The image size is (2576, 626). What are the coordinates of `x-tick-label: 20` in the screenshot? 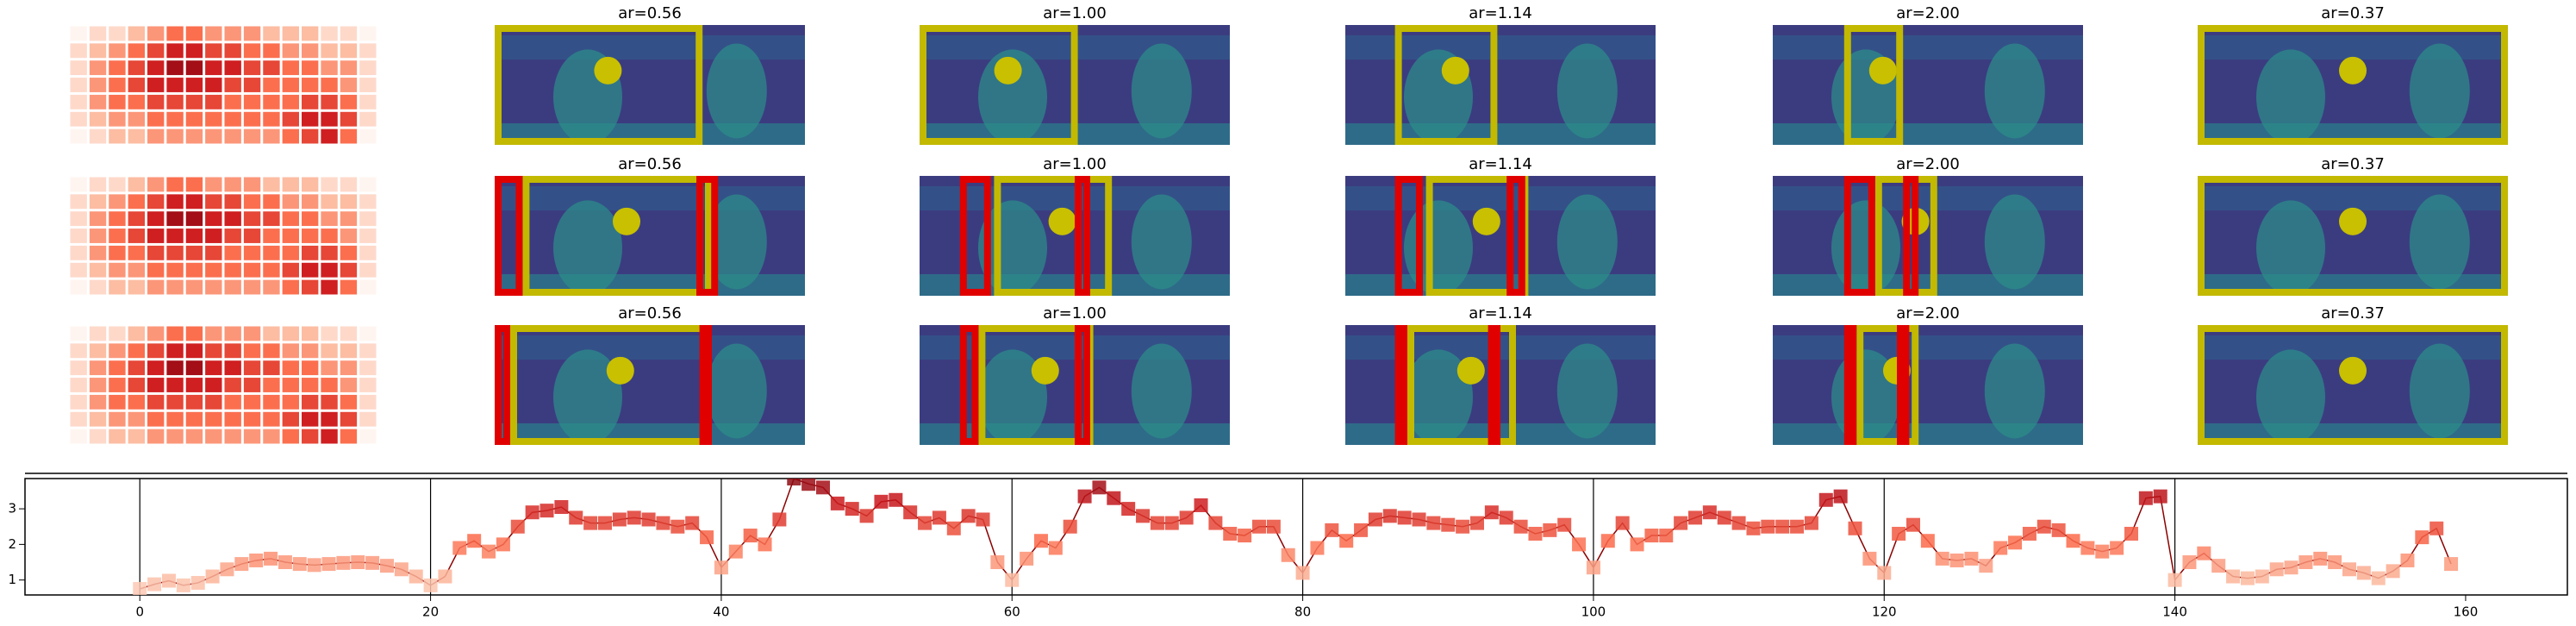 It's located at (430, 612).